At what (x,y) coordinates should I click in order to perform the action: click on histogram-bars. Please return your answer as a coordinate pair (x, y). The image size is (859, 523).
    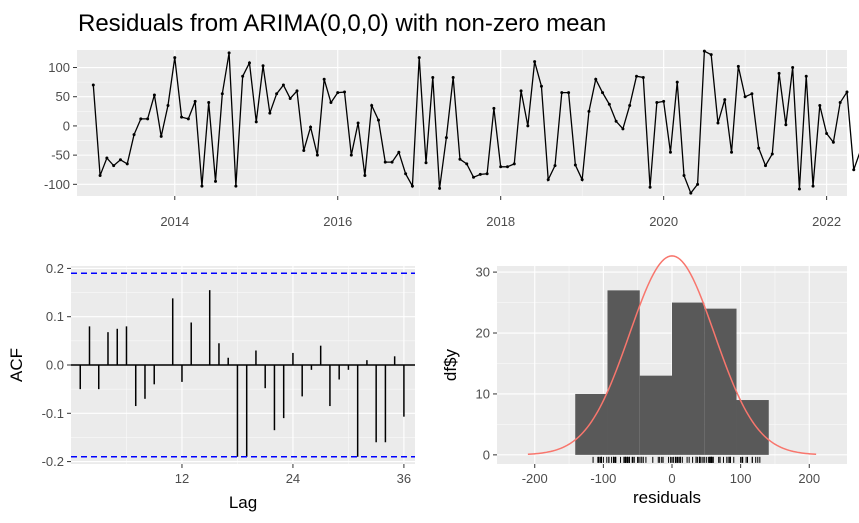
    Looking at the image, I should click on (672, 372).